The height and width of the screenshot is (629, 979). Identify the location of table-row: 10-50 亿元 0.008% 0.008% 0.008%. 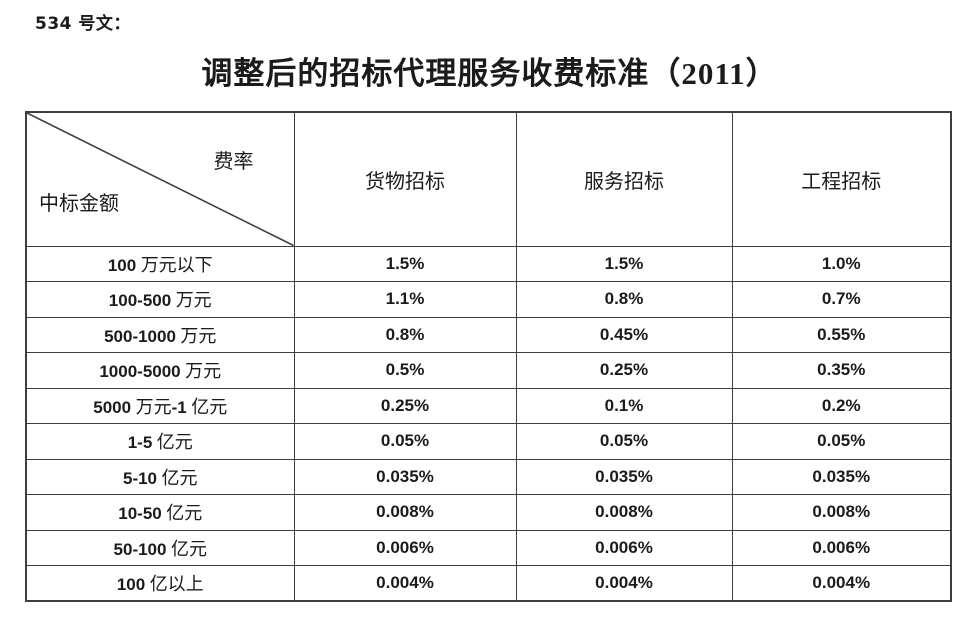
(488, 512).